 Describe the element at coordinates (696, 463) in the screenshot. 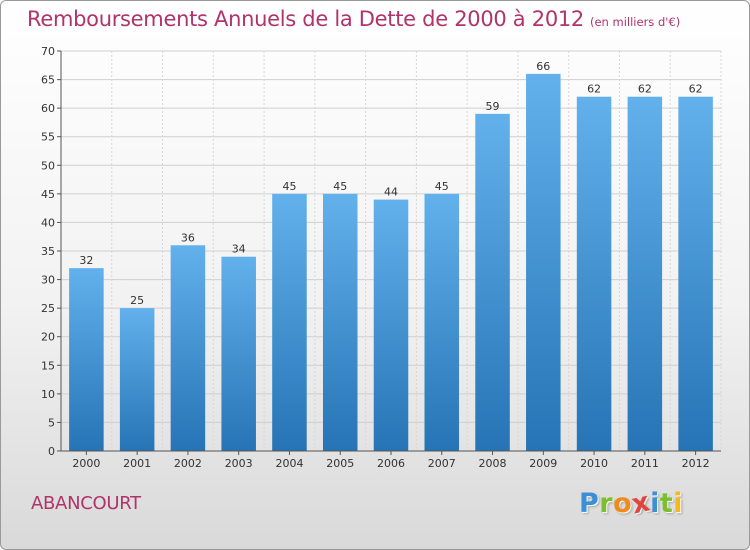

I see `x-tick-label: 2012` at that location.